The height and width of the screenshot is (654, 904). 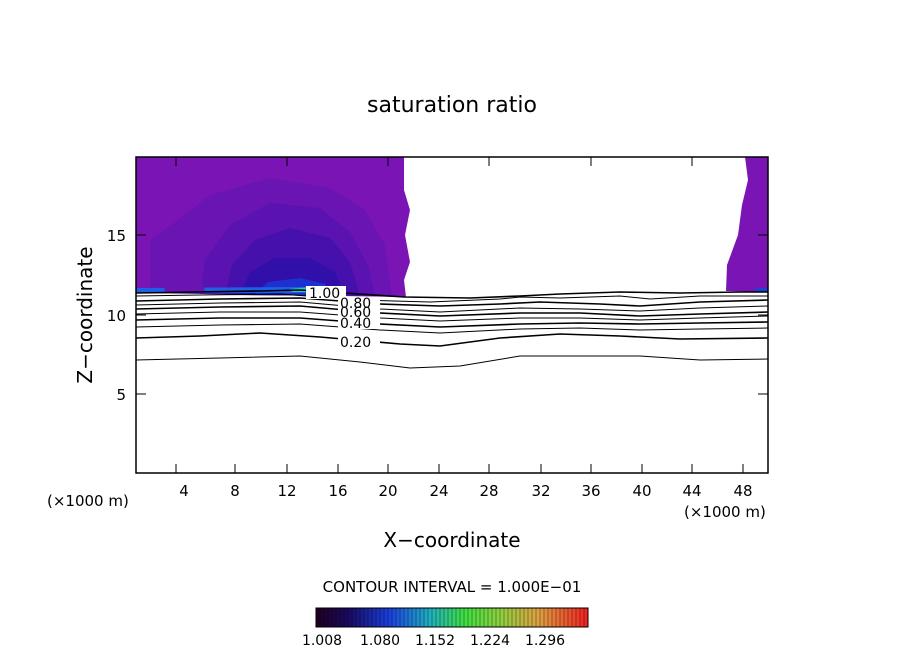 What do you see at coordinates (452, 339) in the screenshot?
I see `contour-line-0.20` at bounding box center [452, 339].